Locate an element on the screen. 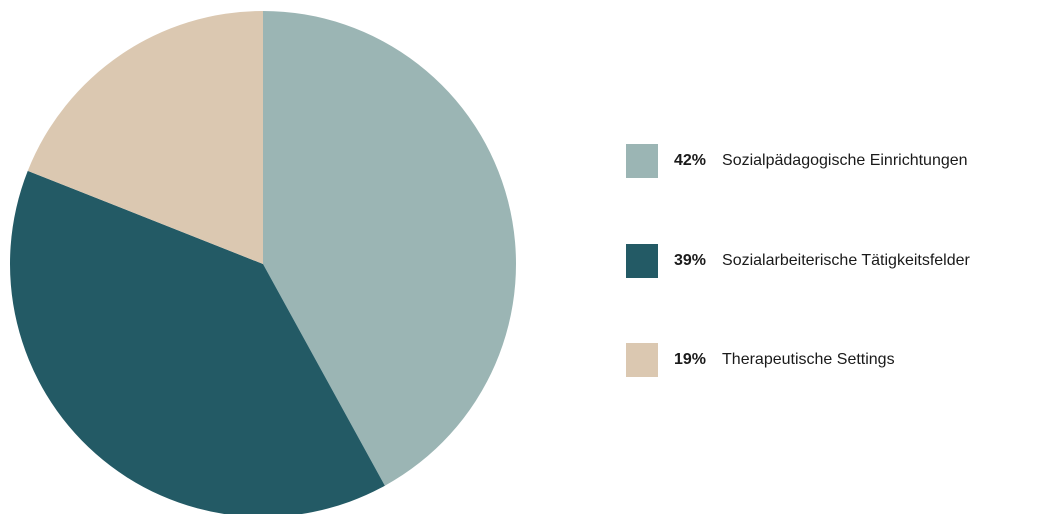  legend-label: Sozialpädagogische Einrichtungen is located at coordinates (845, 160).